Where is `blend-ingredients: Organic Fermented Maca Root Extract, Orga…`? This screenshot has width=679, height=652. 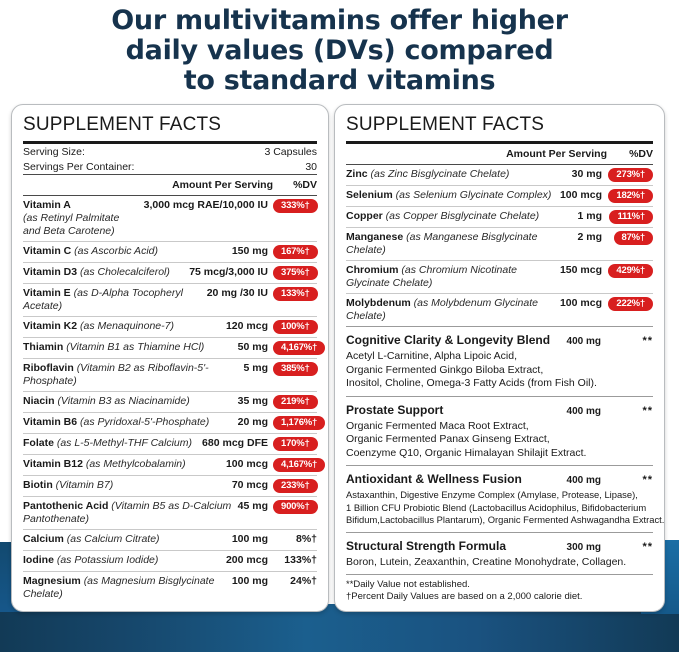
blend-ingredients: Organic Fermented Maca Root Extract, Orga… is located at coordinates (499, 440).